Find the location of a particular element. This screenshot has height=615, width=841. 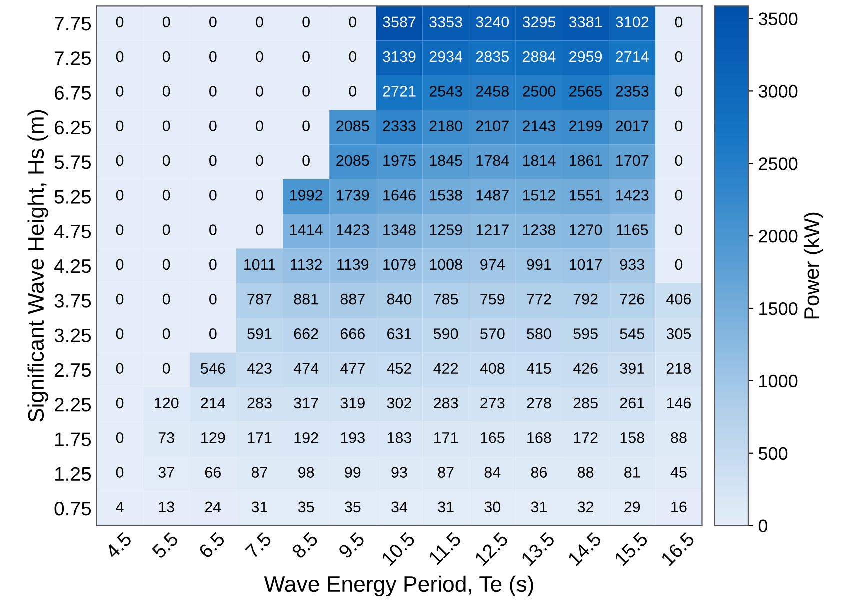

y-tick-label: 3.75 is located at coordinates (73, 301).